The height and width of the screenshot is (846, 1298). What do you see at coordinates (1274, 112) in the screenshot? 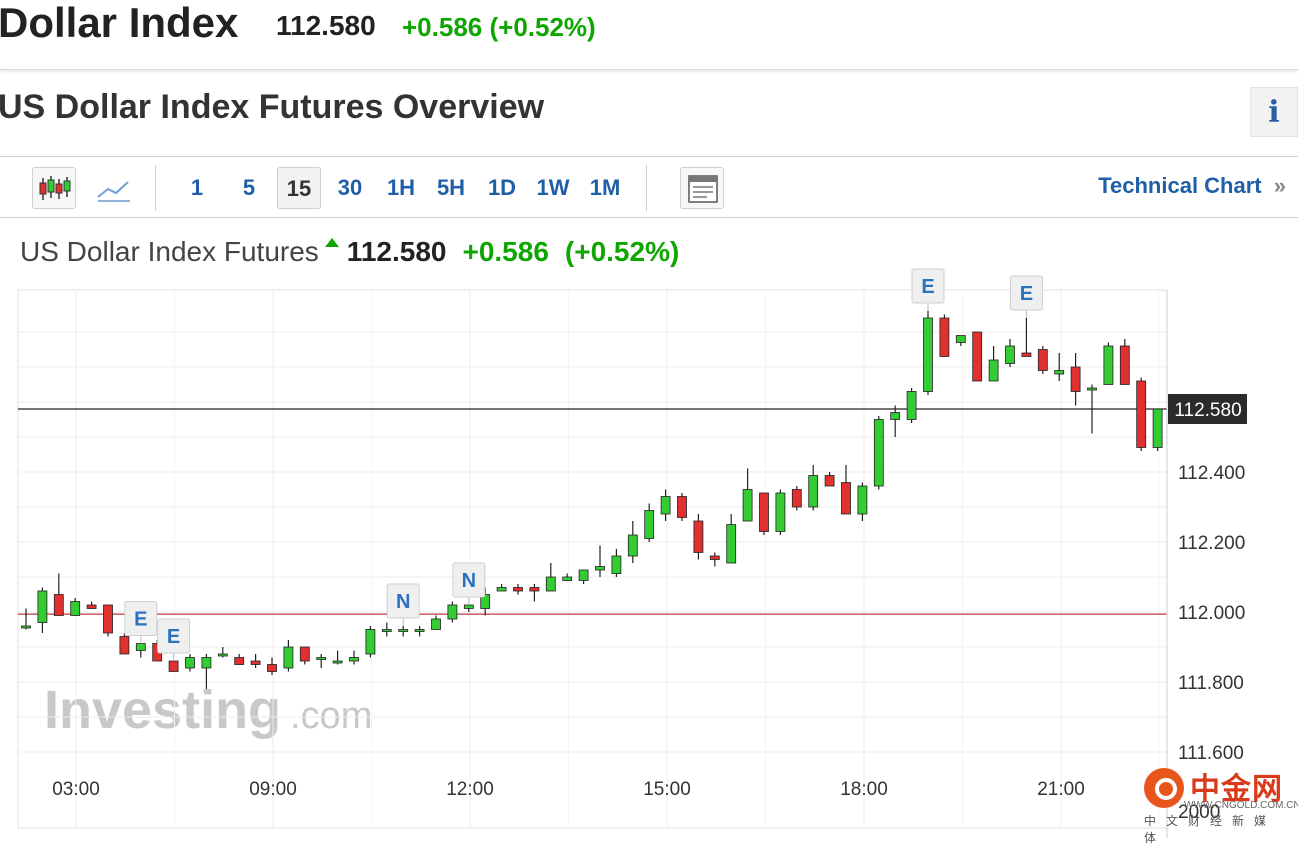
I see `info-icon: i` at bounding box center [1274, 112].